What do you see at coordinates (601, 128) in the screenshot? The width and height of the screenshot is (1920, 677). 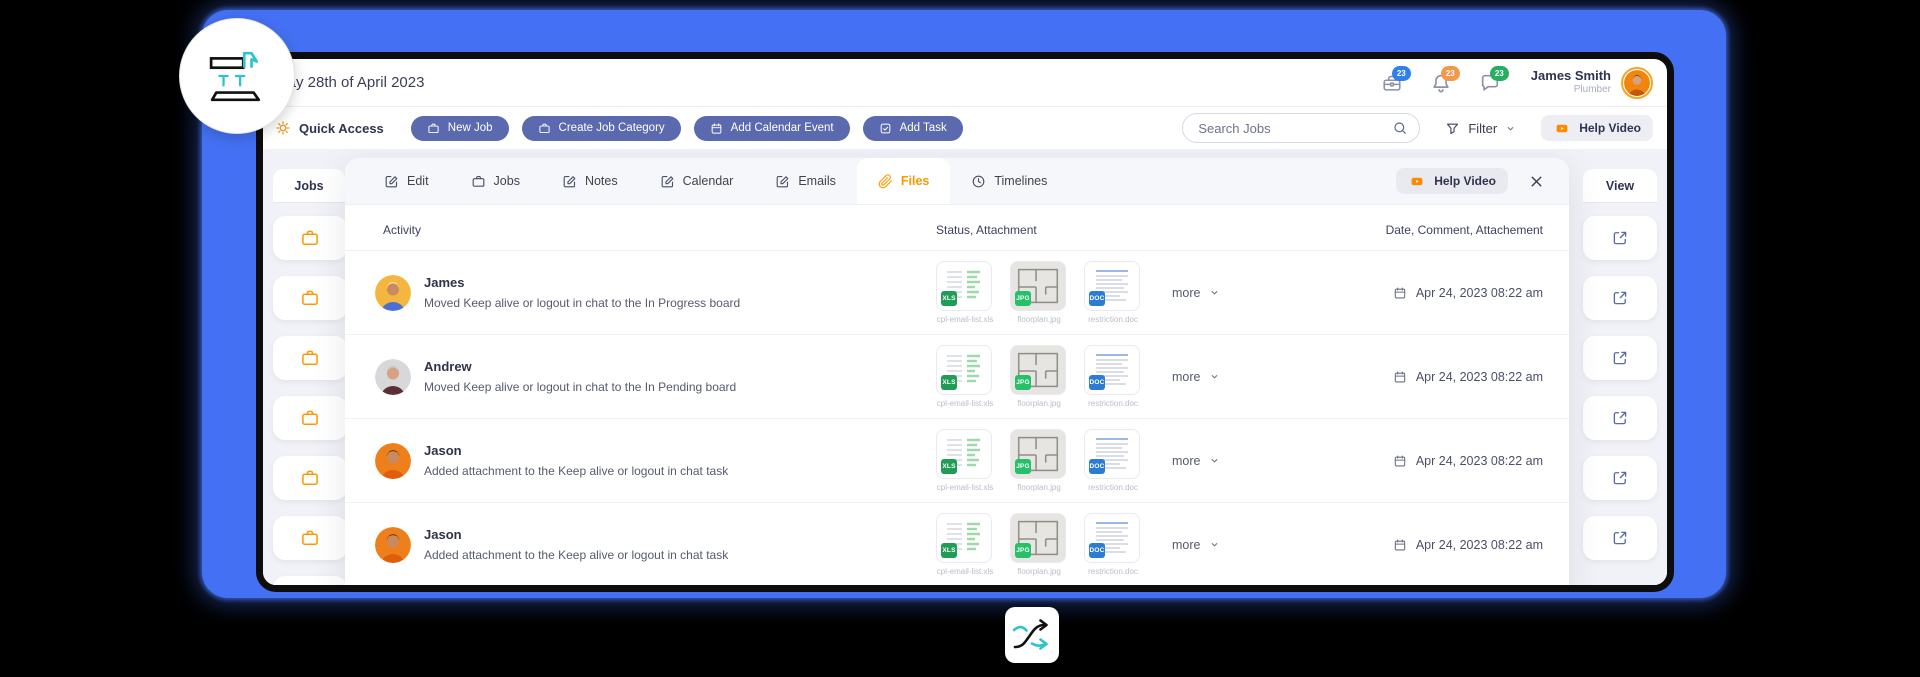 I see `create-job-category-button: Create Job Category` at bounding box center [601, 128].